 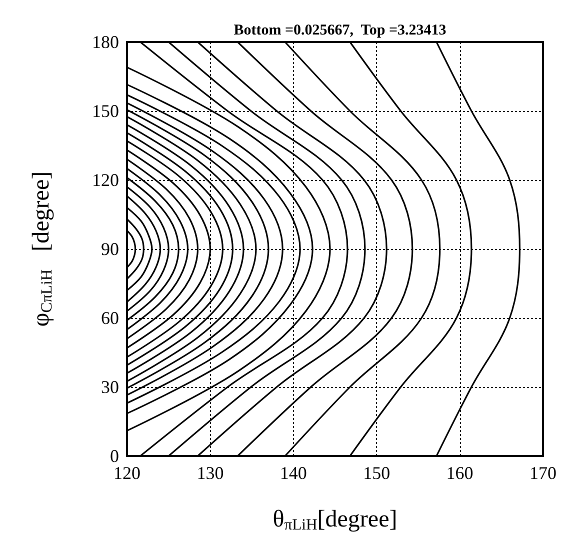 What do you see at coordinates (110, 387) in the screenshot?
I see `y-tick-label: 30` at bounding box center [110, 387].